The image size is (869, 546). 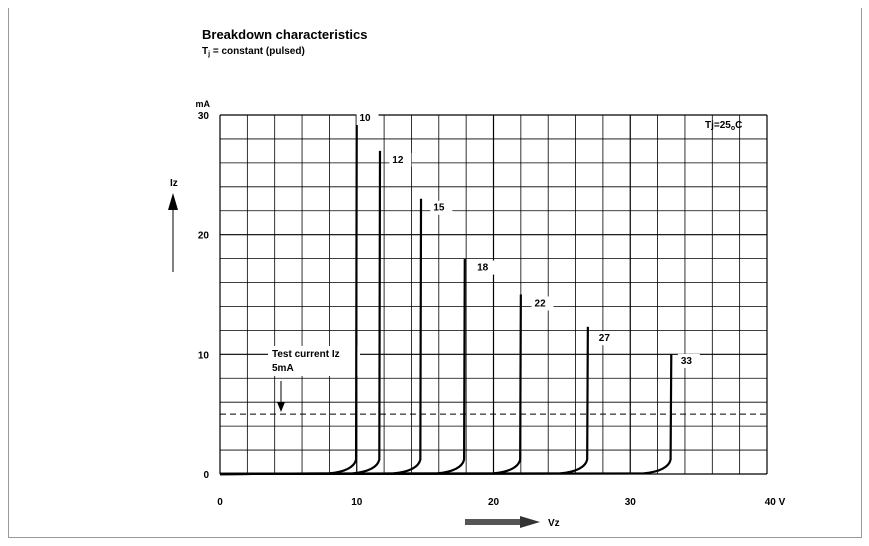 What do you see at coordinates (281, 407) in the screenshot?
I see `test-current-arrow-head` at bounding box center [281, 407].